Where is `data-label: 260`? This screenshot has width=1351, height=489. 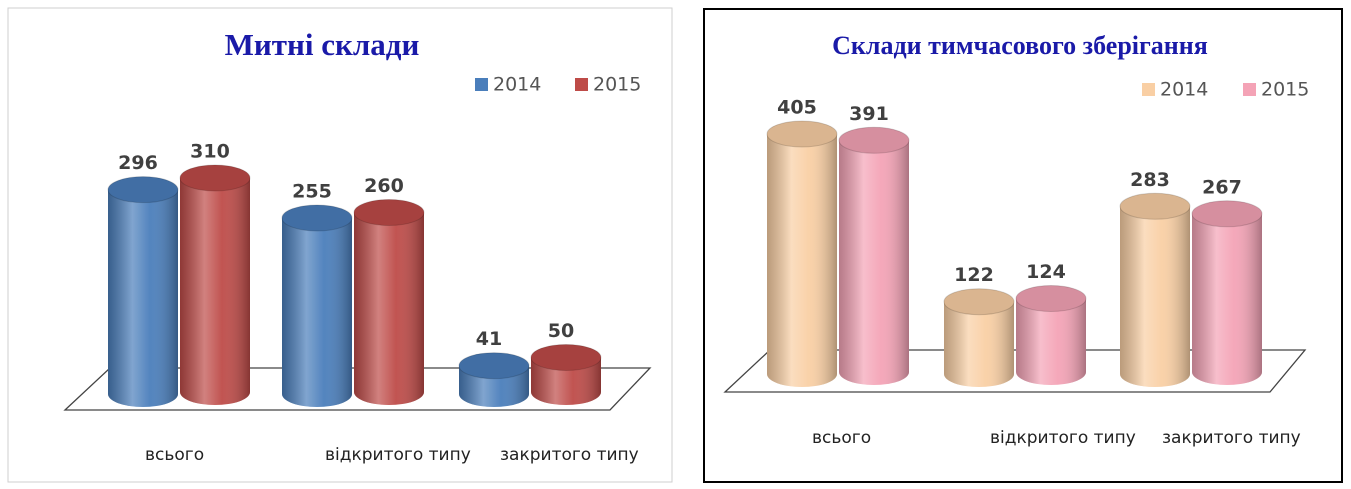 data-label: 260 is located at coordinates (384, 186).